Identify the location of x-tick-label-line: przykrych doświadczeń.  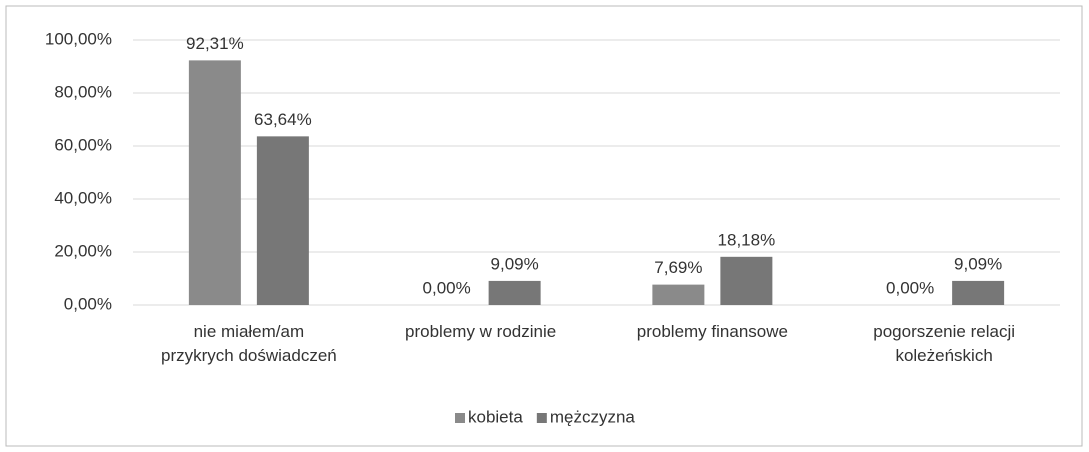
(249, 355).